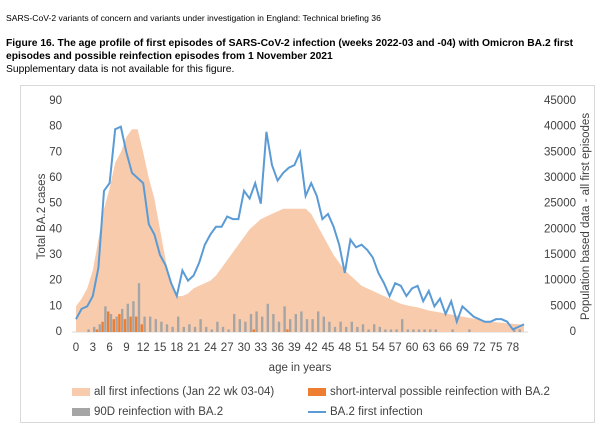 This screenshot has width=600, height=428. Describe the element at coordinates (560, 204) in the screenshot. I see `y2-tick-label: 25000` at that location.